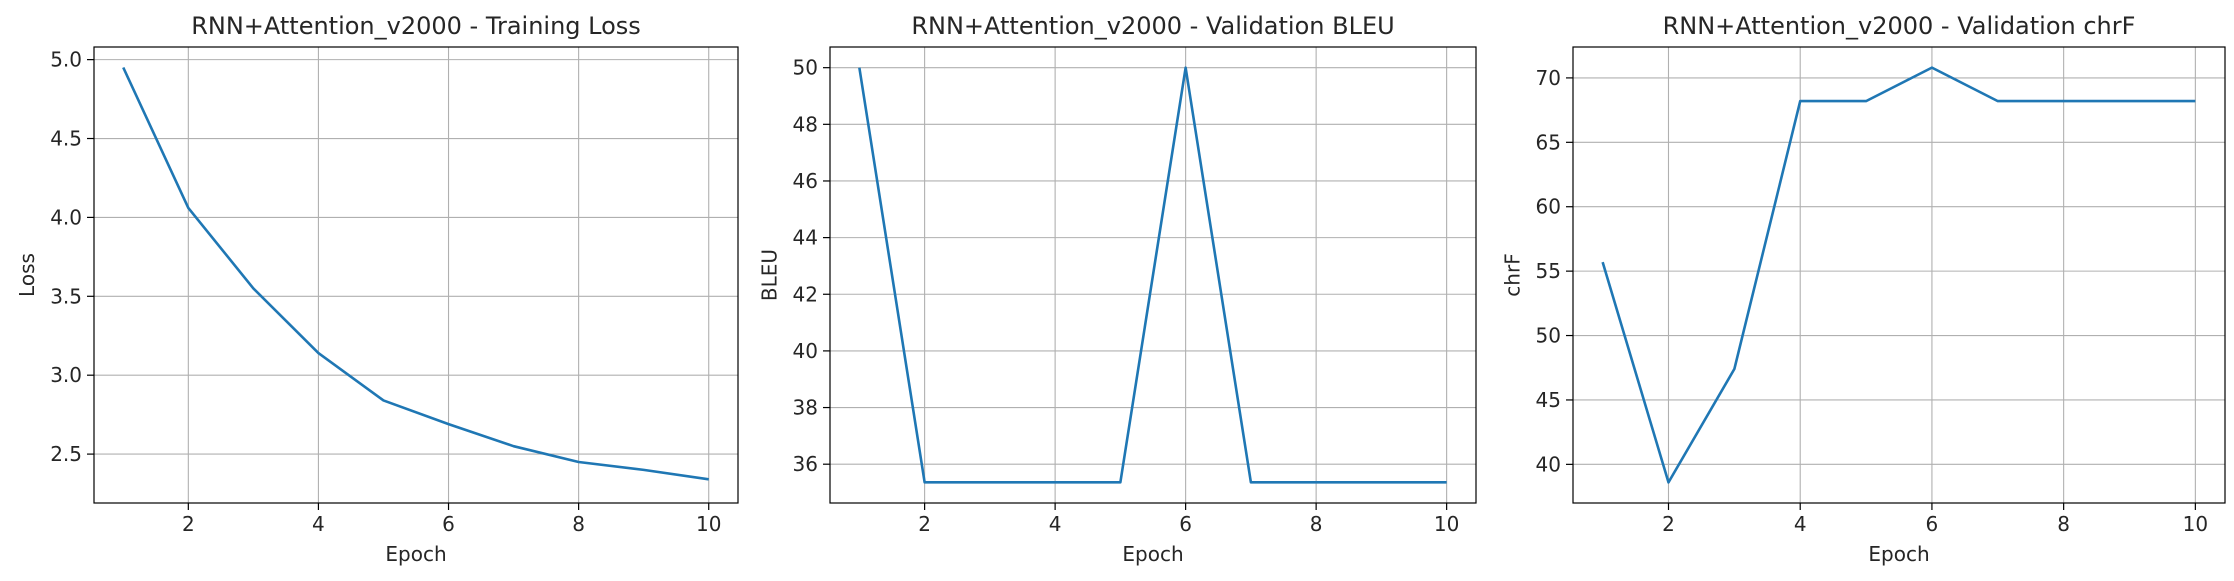 This screenshot has width=2234, height=581. What do you see at coordinates (416, 26) in the screenshot?
I see `chart-title: RNN+Attention_v2000 - Training Loss` at bounding box center [416, 26].